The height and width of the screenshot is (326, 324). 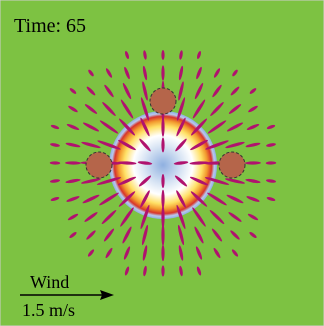 What do you see at coordinates (50, 26) in the screenshot?
I see `time-label: Time: 65` at bounding box center [50, 26].